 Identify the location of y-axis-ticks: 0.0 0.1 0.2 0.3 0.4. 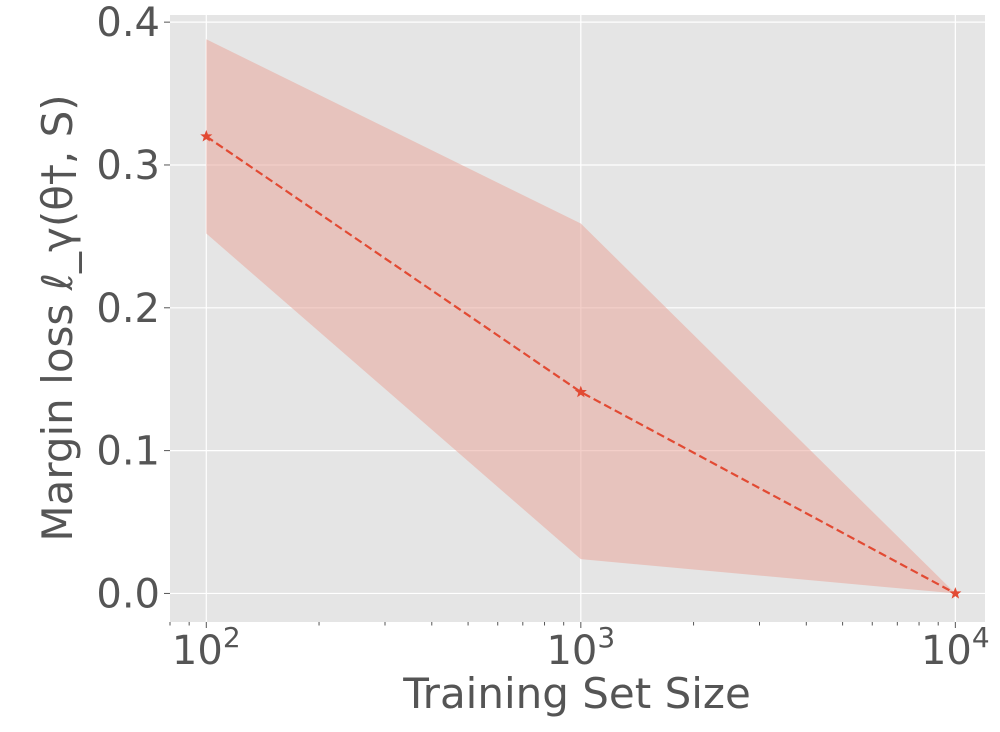
(133, 308).